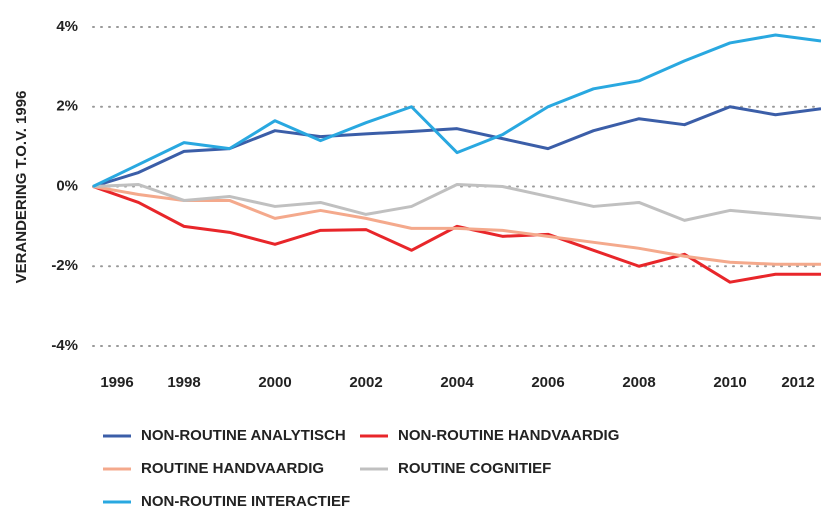  What do you see at coordinates (365, 382) in the screenshot?
I see `x-tick-label: 2002` at bounding box center [365, 382].